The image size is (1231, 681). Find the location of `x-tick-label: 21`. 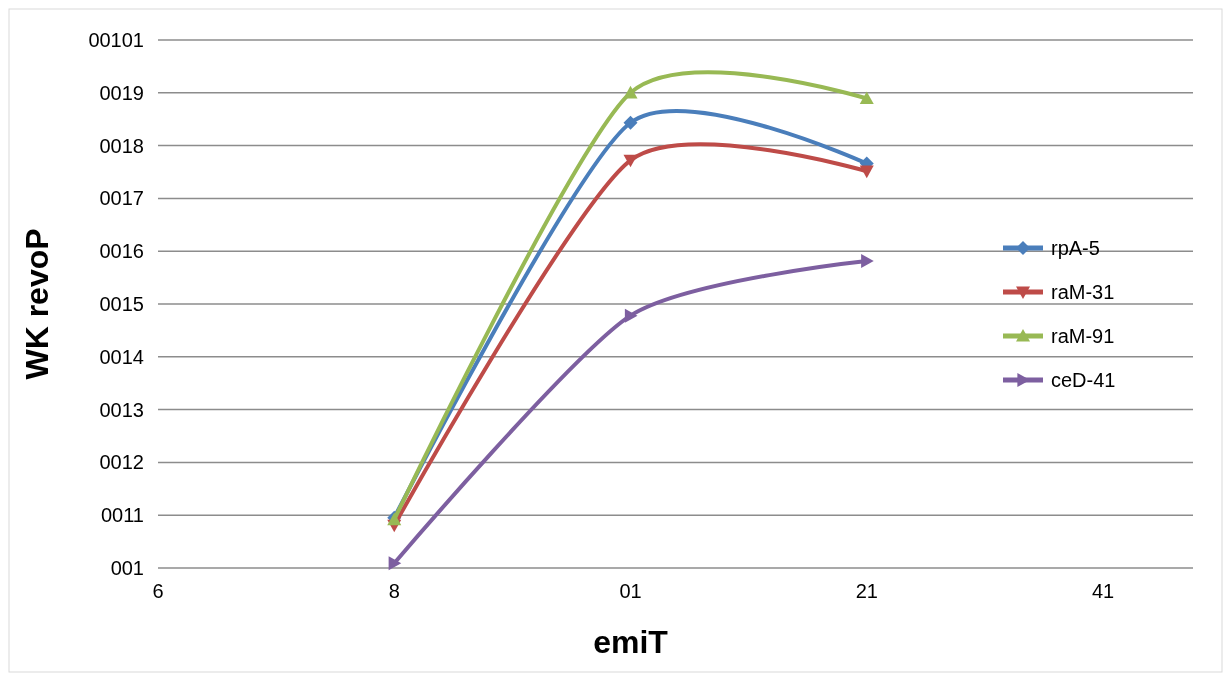

x-tick-label: 21 is located at coordinates (866, 591).